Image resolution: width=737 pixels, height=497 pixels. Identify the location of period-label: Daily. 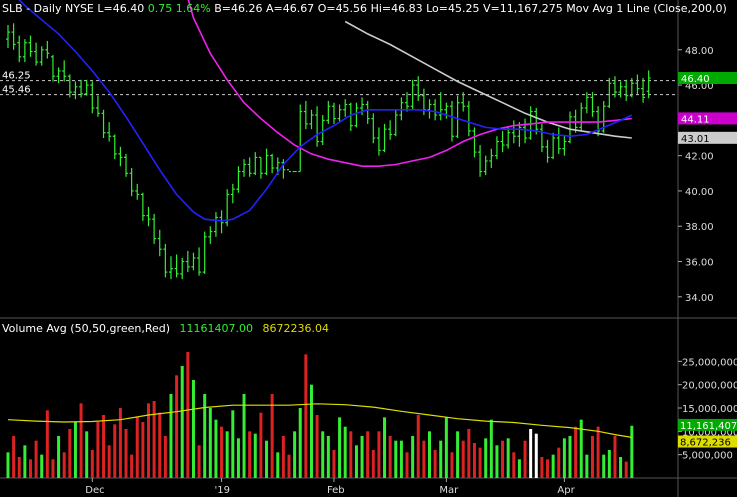
(47, 8).